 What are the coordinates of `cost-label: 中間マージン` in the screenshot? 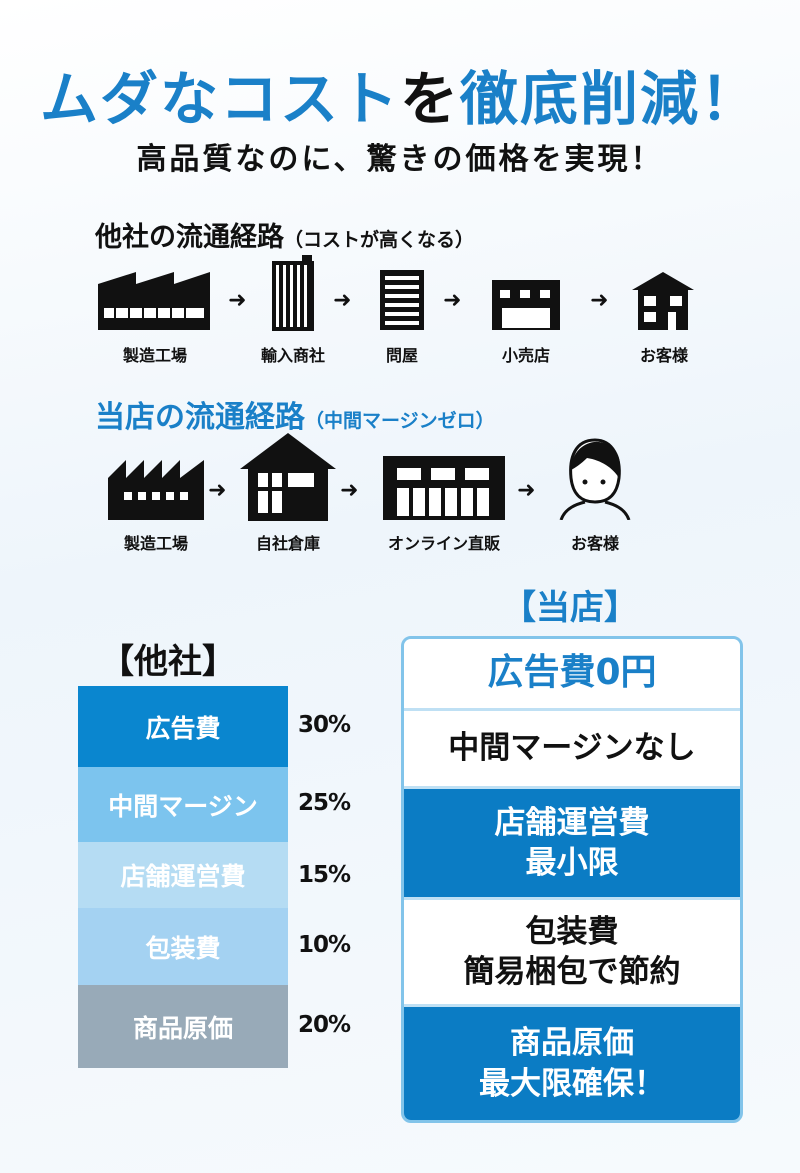 It's located at (183, 806).